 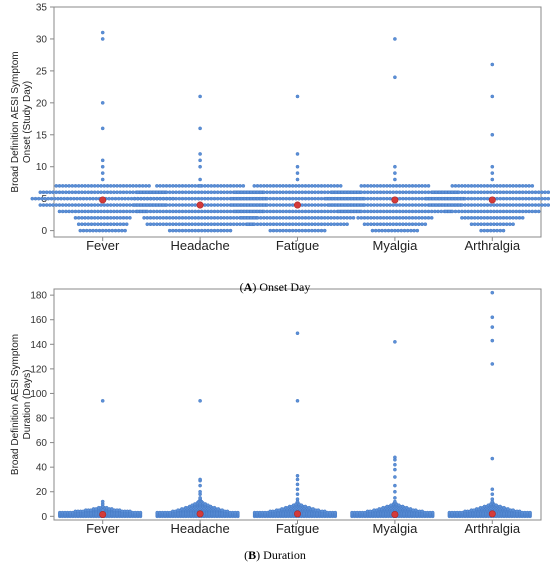 What do you see at coordinates (42, 71) in the screenshot?
I see `y-tick-label: 25` at bounding box center [42, 71].